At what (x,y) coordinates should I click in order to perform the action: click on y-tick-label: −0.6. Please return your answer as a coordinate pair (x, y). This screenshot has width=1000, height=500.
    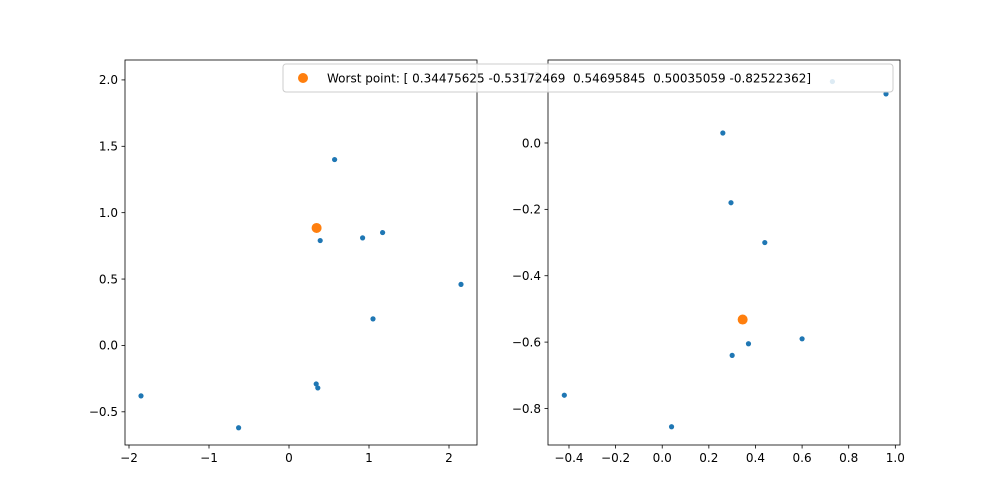
    Looking at the image, I should click on (526, 342).